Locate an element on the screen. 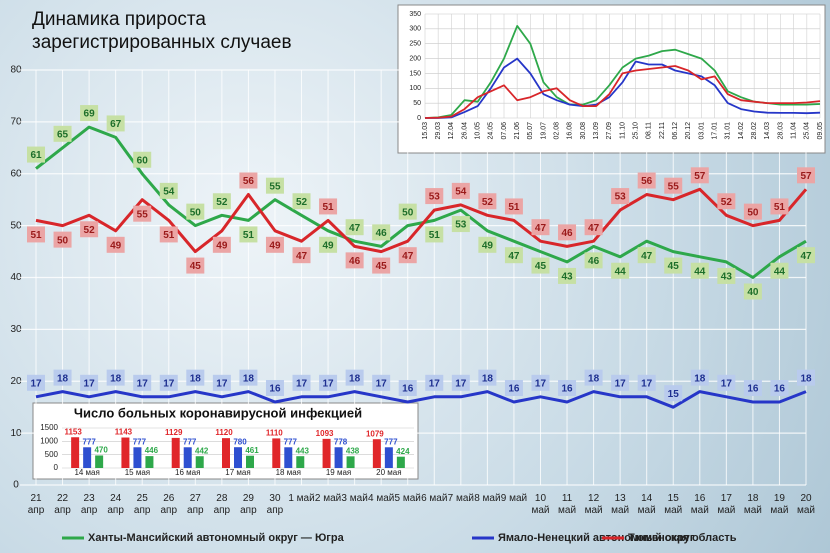  data-label: 461 is located at coordinates (252, 450).